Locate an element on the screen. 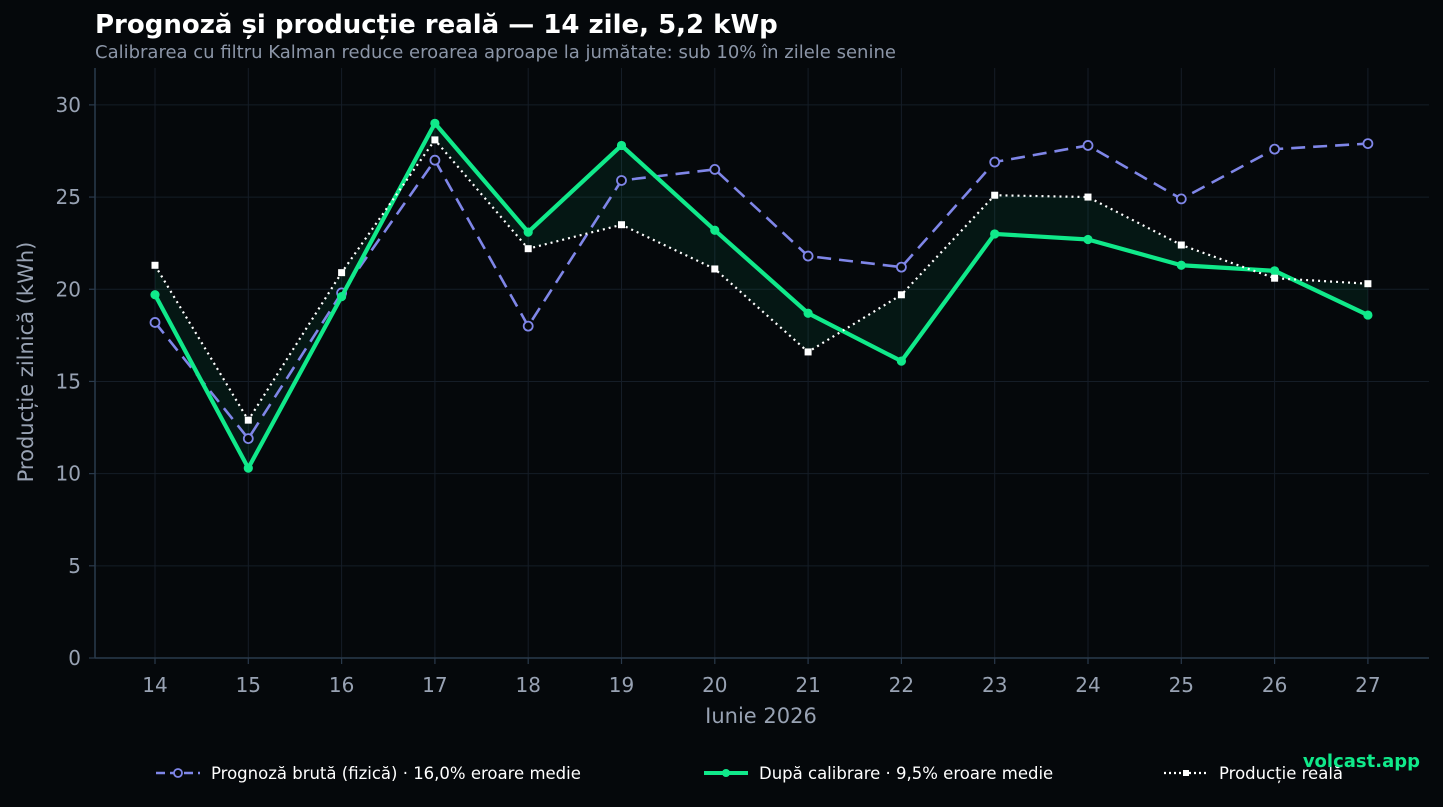  y-tick-label: 20 is located at coordinates (68, 289).